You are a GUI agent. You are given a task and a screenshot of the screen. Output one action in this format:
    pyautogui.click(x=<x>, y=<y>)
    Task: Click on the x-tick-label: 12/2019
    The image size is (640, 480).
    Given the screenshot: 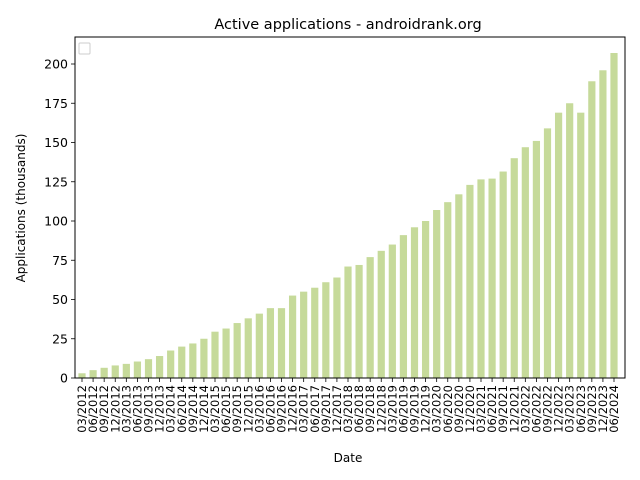 What is the action you would take?
    pyautogui.click(x=426, y=409)
    